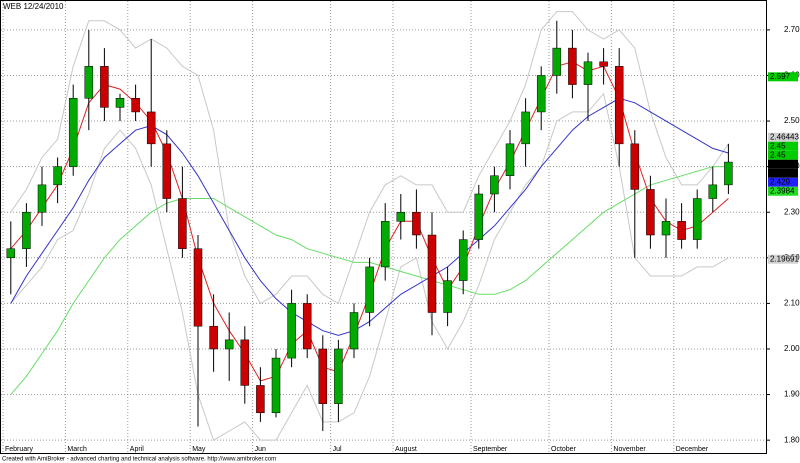 Image resolution: width=800 pixels, height=463 pixels. I want to click on x-tick-label: Jul, so click(337, 449).